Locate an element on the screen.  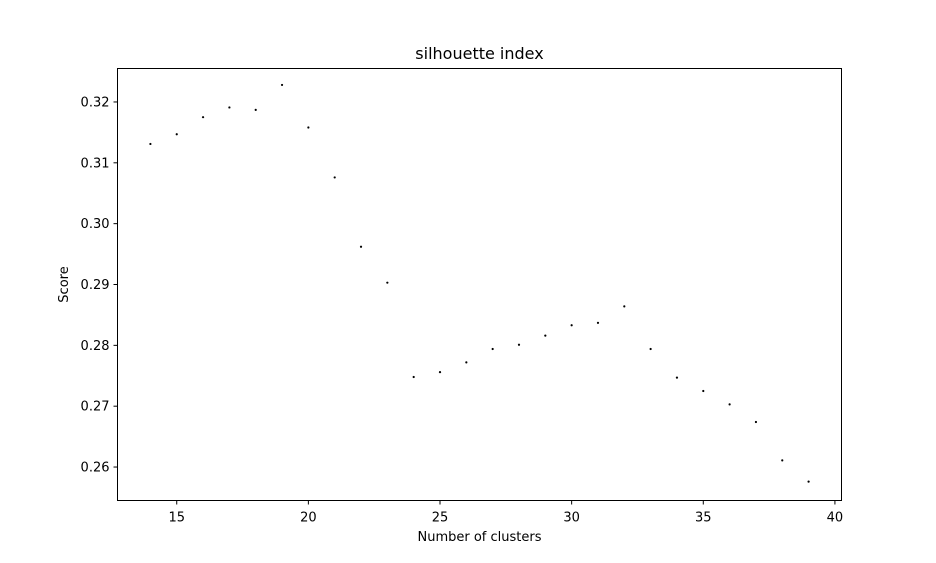
y-axis: 0.26 0.27 0.28 0.29 0.30 0.31 0.32 is located at coordinates (99, 285).